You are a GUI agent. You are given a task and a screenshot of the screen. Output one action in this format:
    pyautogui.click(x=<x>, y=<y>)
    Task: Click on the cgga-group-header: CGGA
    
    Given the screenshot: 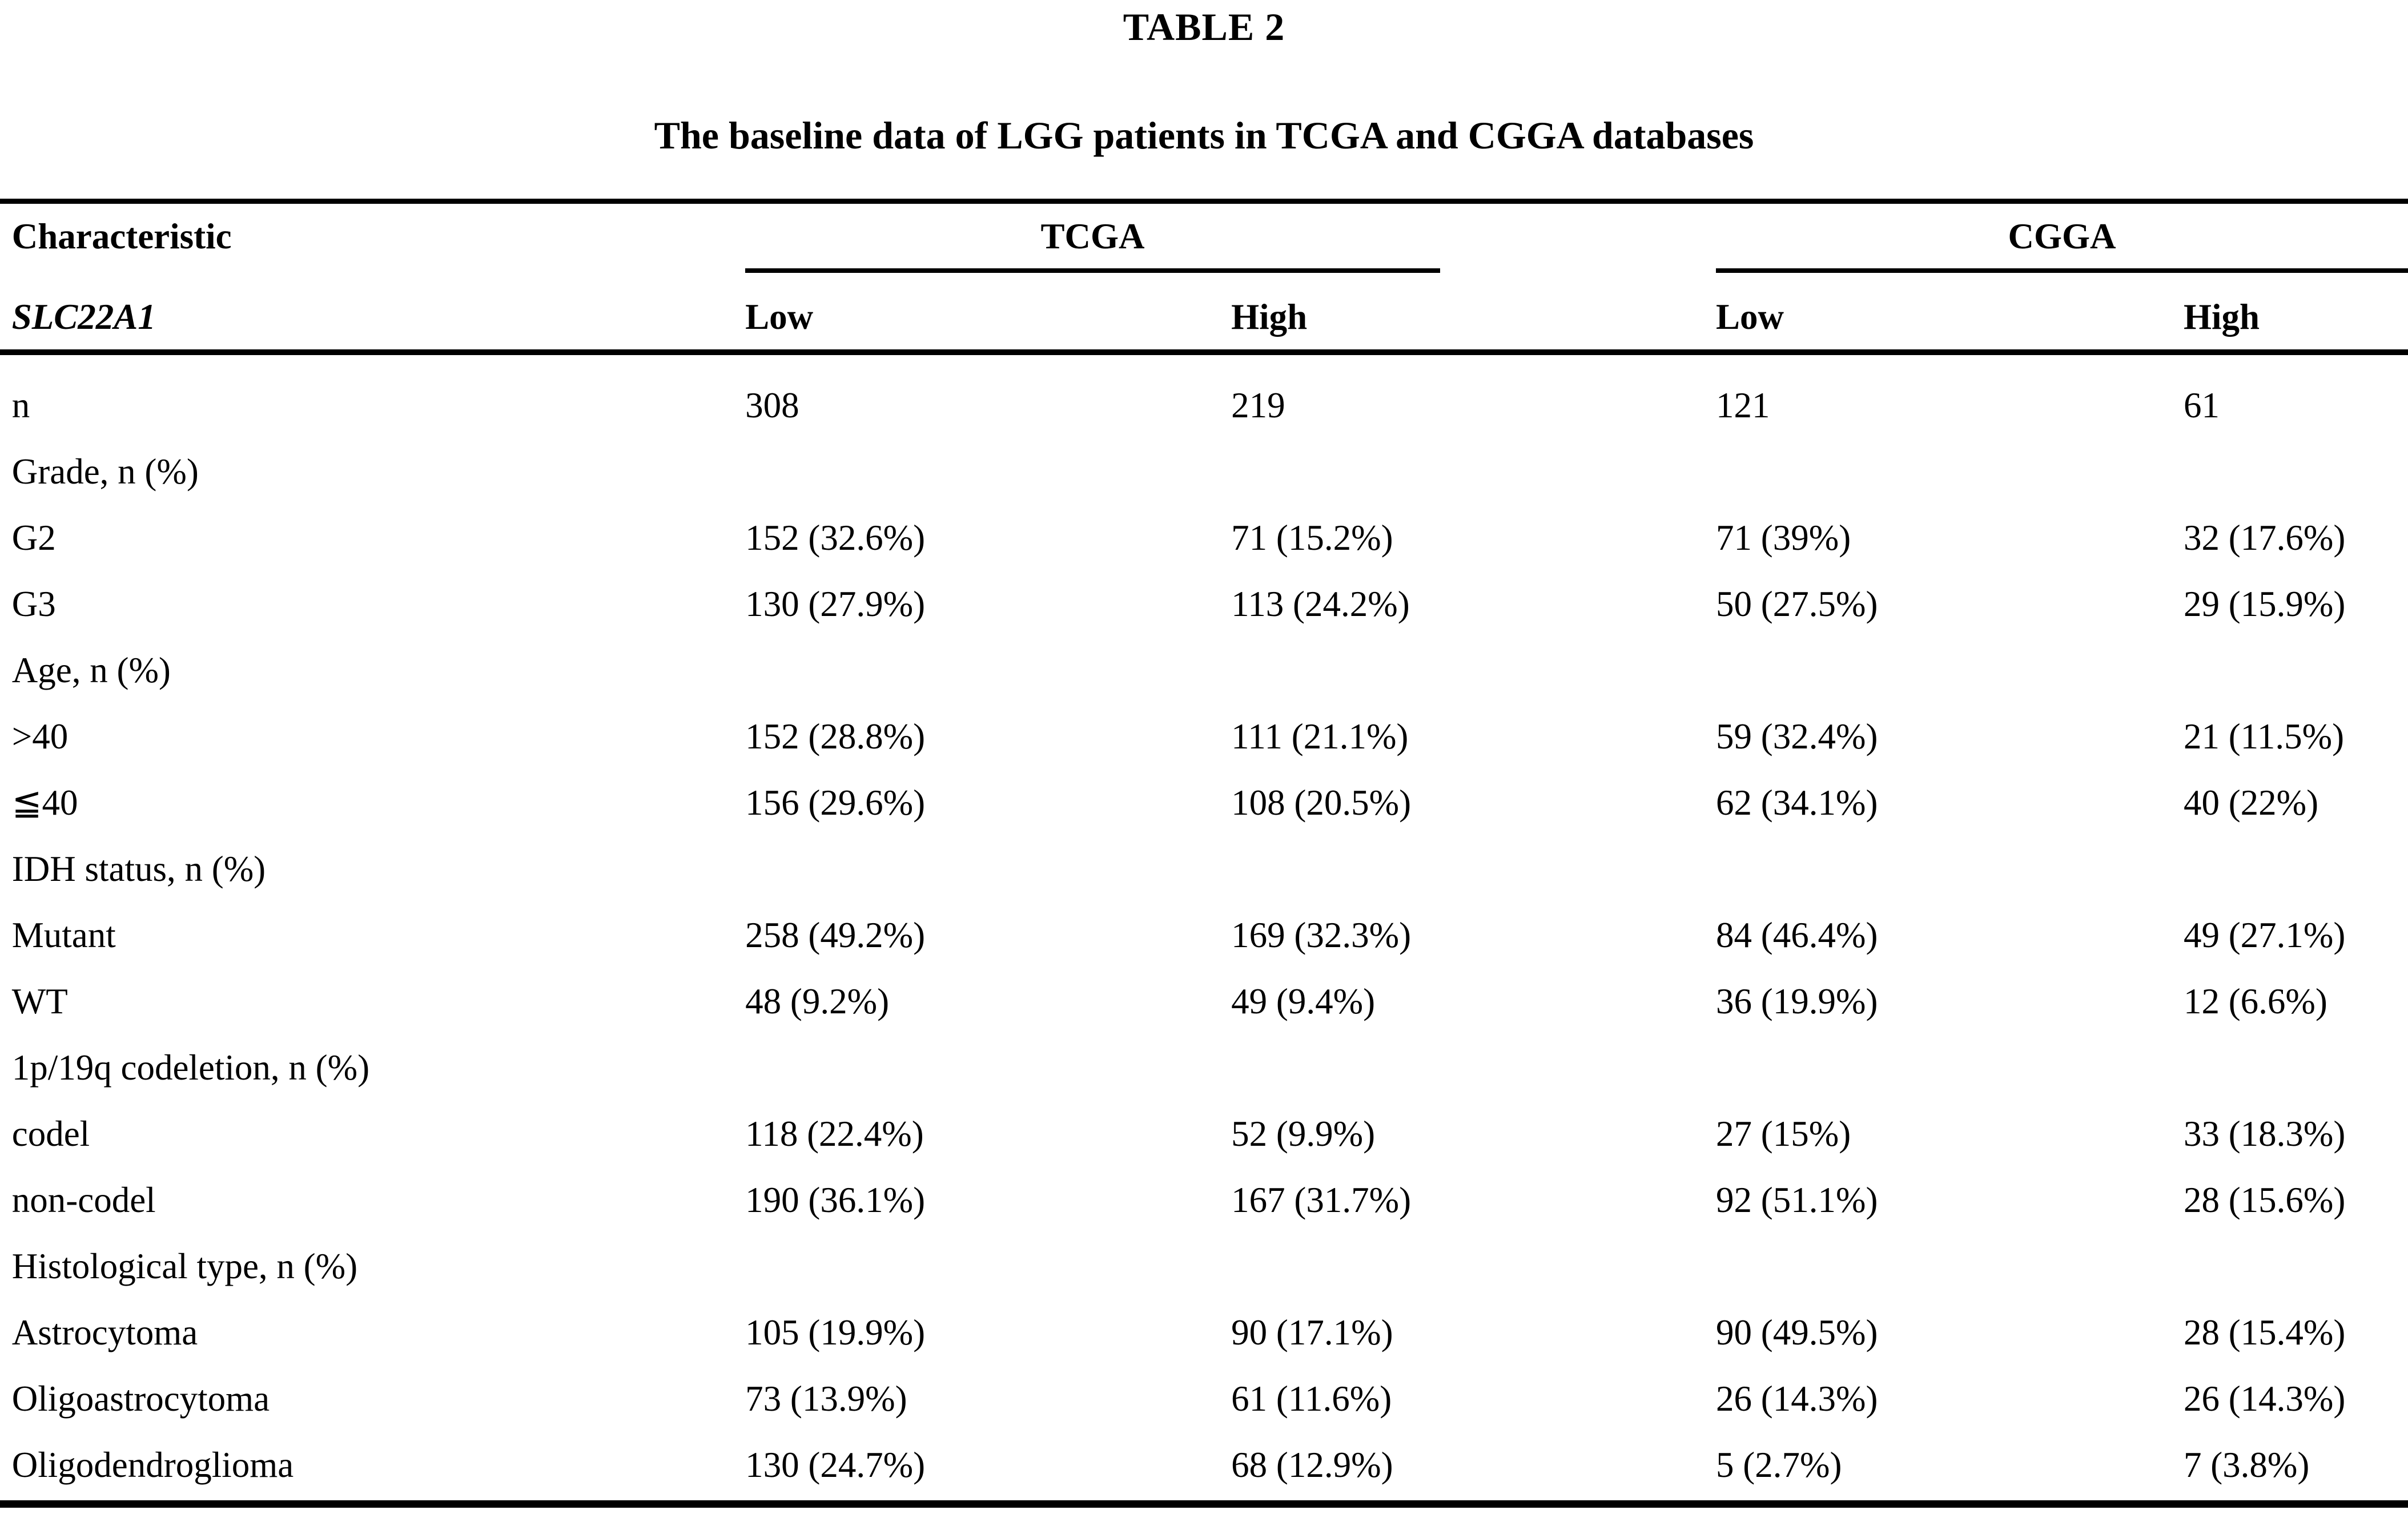 What is the action you would take?
    pyautogui.click(x=2062, y=236)
    